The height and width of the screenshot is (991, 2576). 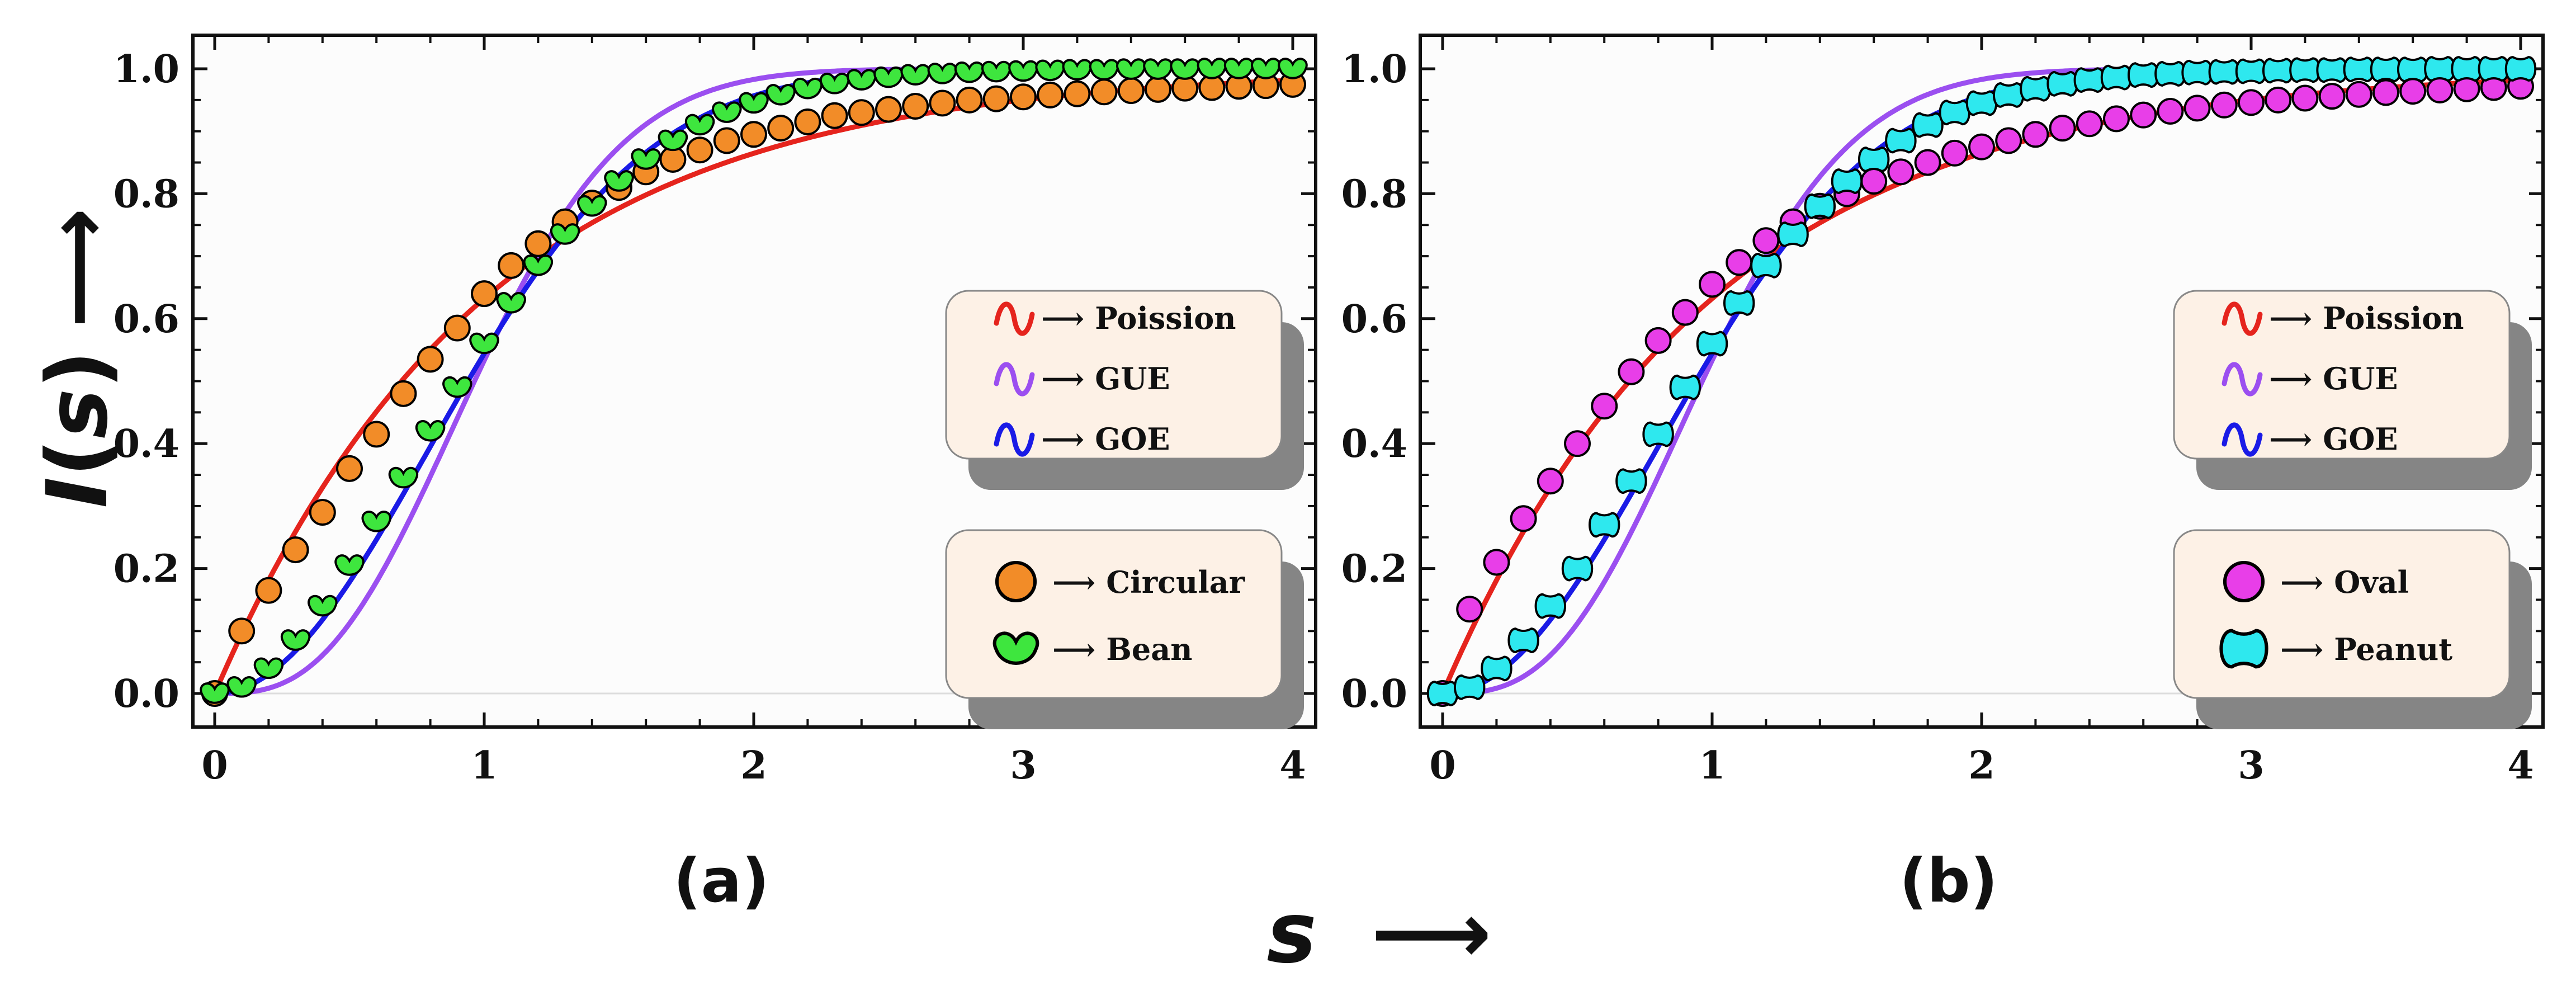 I want to click on legend-shape-label: ⟶ Circular, so click(x=1148, y=582).